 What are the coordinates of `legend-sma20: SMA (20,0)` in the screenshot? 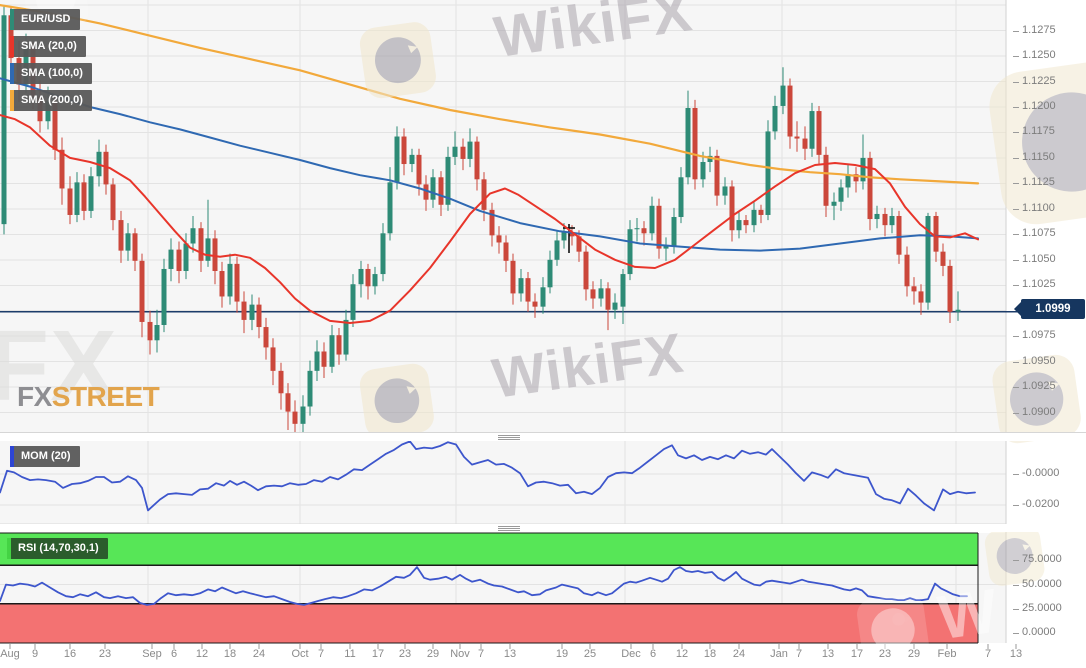 It's located at (48, 46).